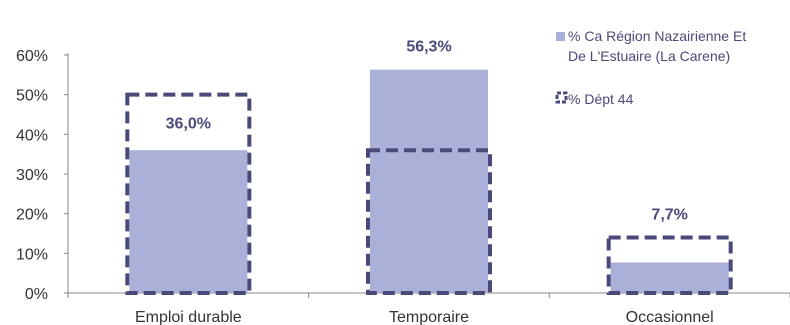 The height and width of the screenshot is (325, 790). Describe the element at coordinates (36, 294) in the screenshot. I see `y-tick-label: 0%` at that location.